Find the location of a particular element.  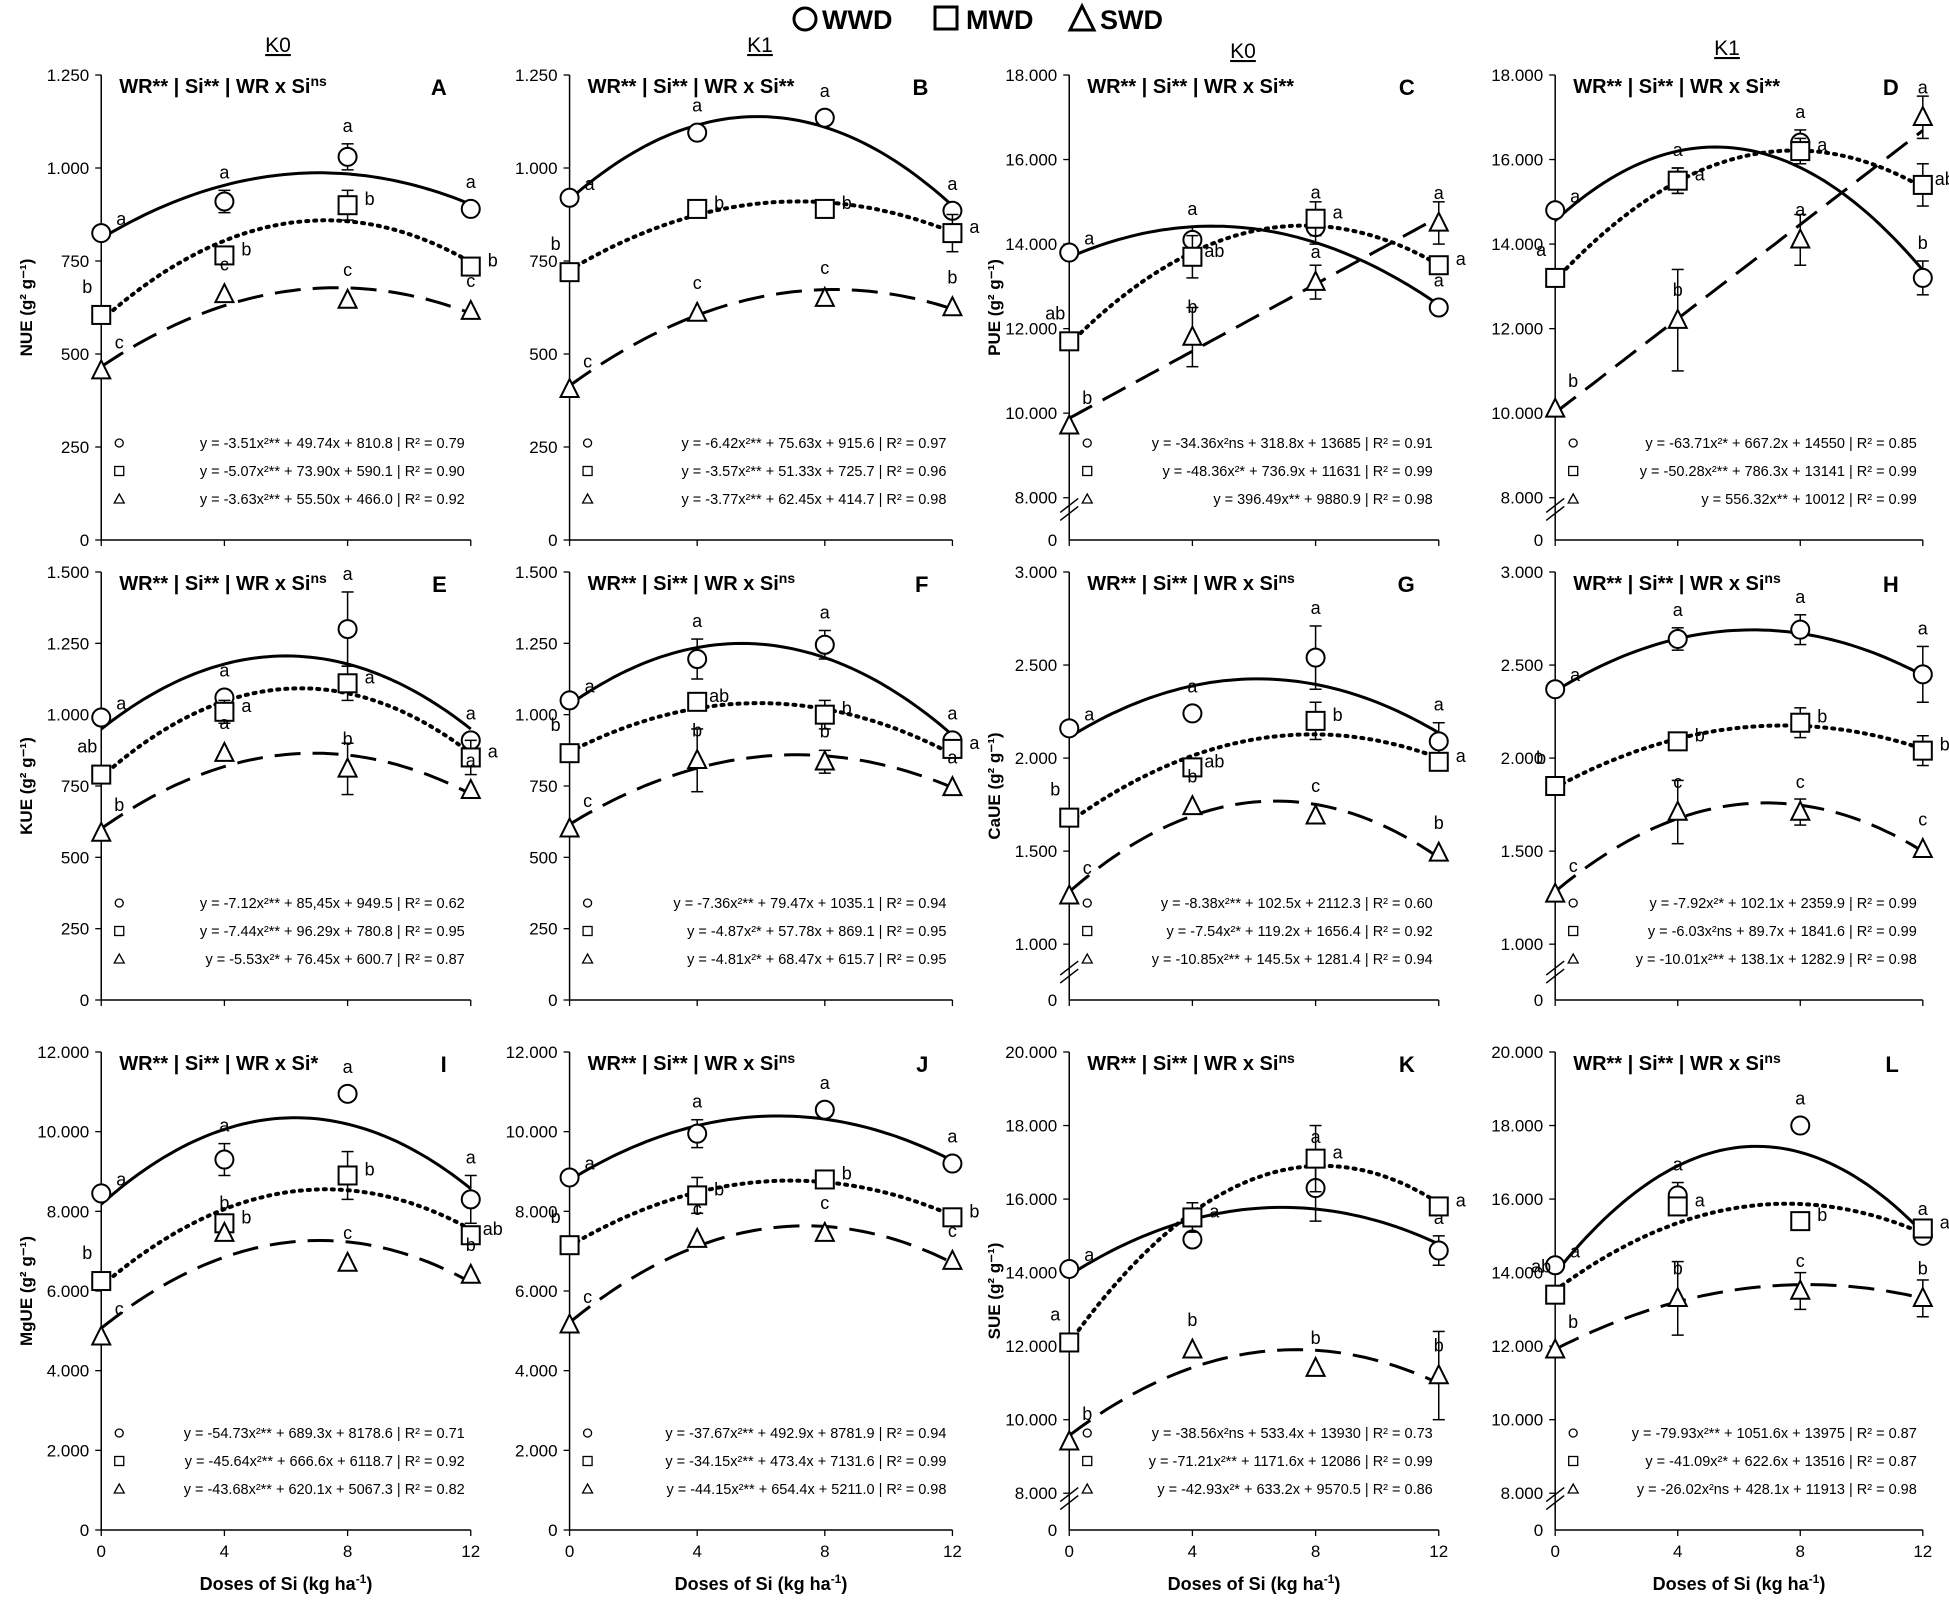

y-tick-label: 250 is located at coordinates (543, 447).